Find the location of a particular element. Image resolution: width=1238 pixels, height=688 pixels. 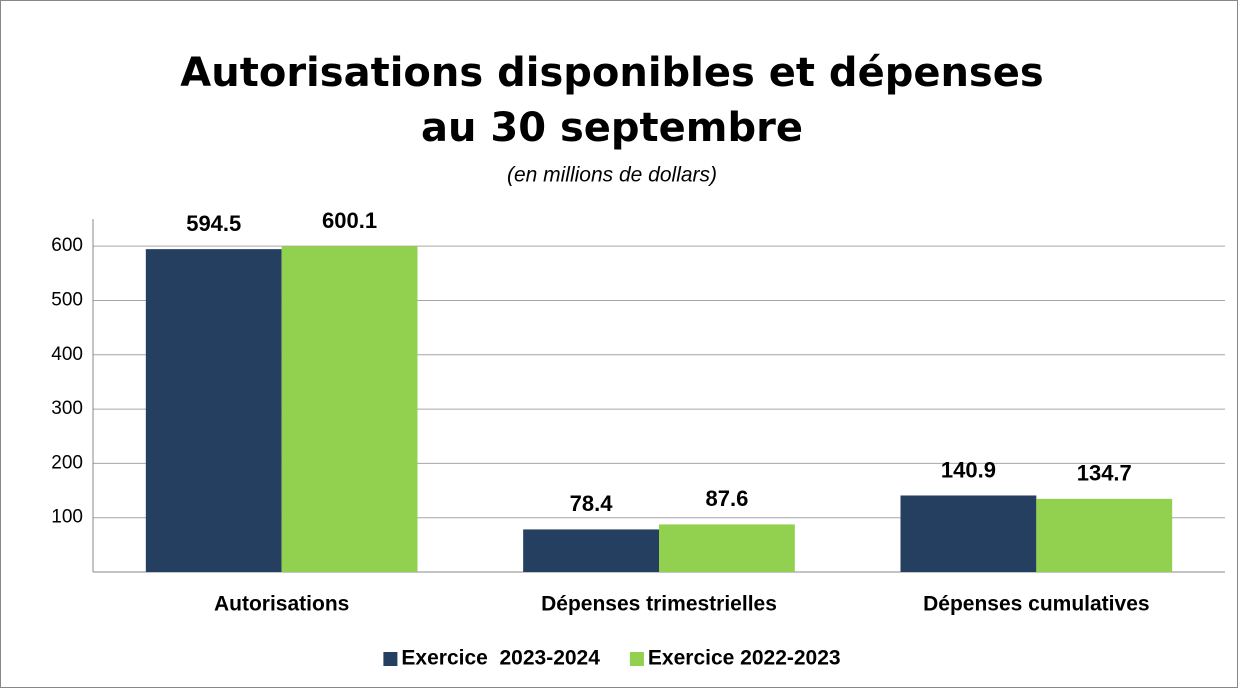

chart-title: au 30 septembre is located at coordinates (612, 128).